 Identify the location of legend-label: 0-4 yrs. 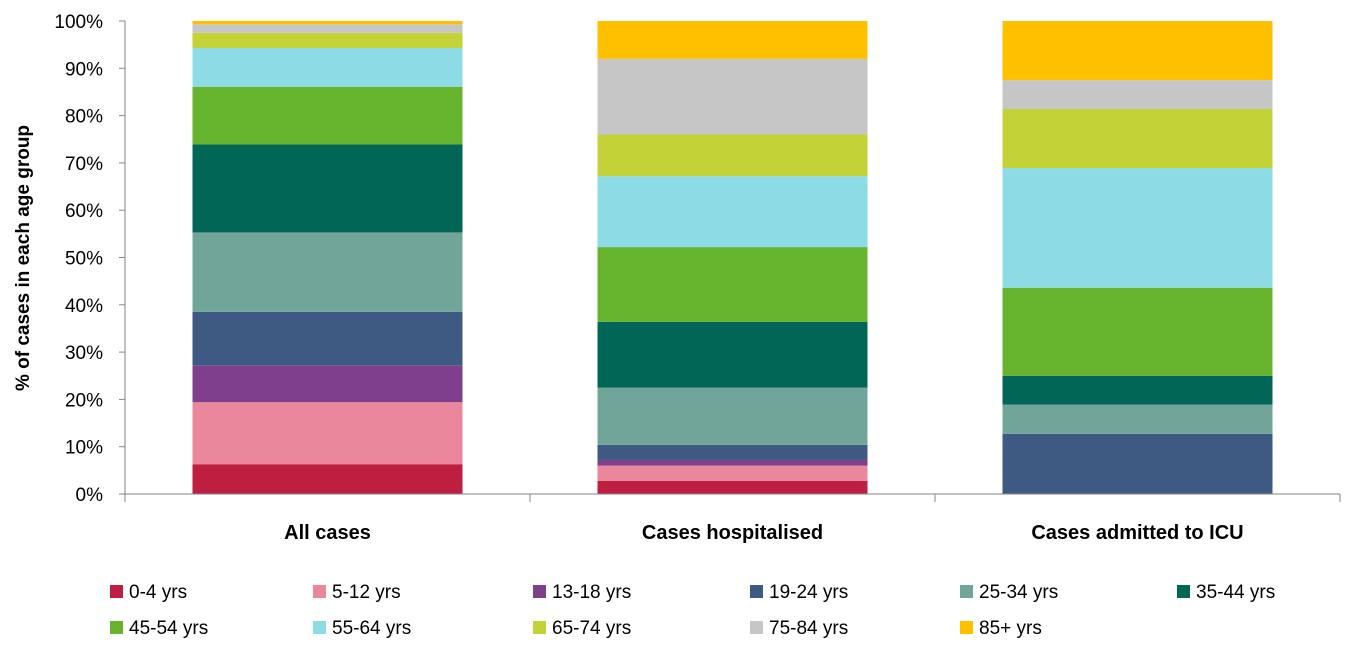
(158, 592).